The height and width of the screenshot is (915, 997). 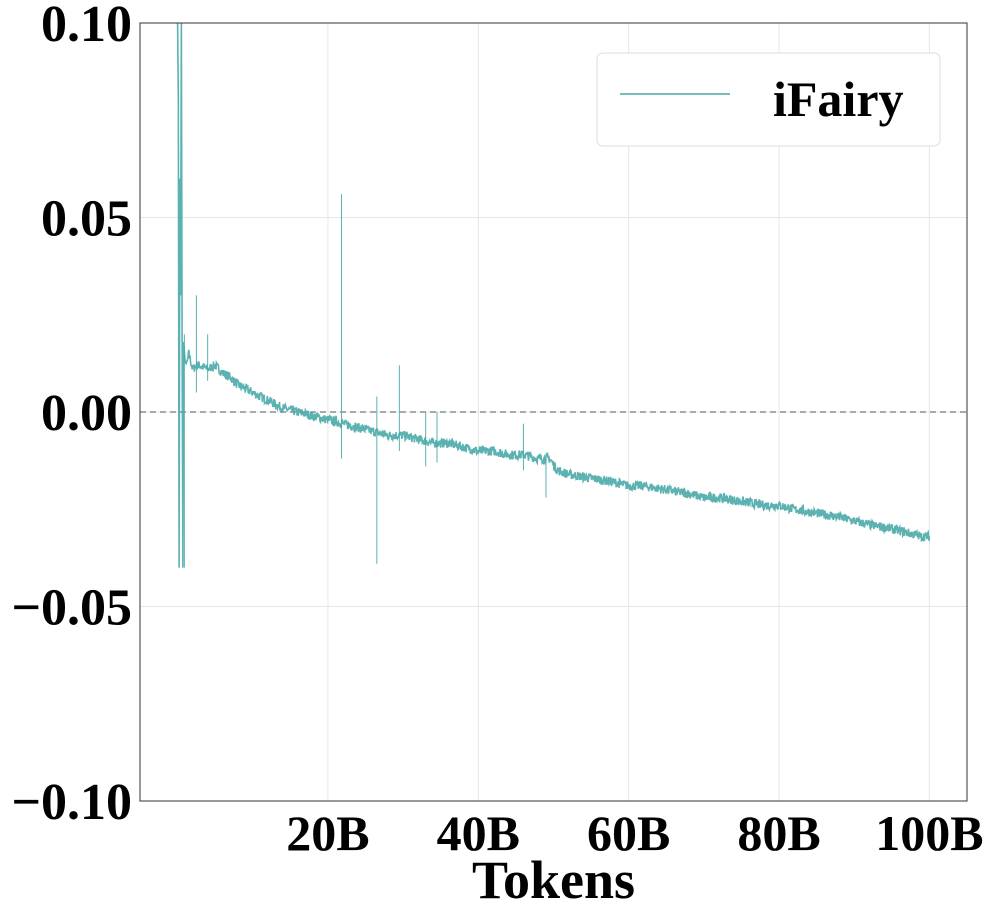 What do you see at coordinates (71, 802) in the screenshot?
I see `y-tick-label: −0.10` at bounding box center [71, 802].